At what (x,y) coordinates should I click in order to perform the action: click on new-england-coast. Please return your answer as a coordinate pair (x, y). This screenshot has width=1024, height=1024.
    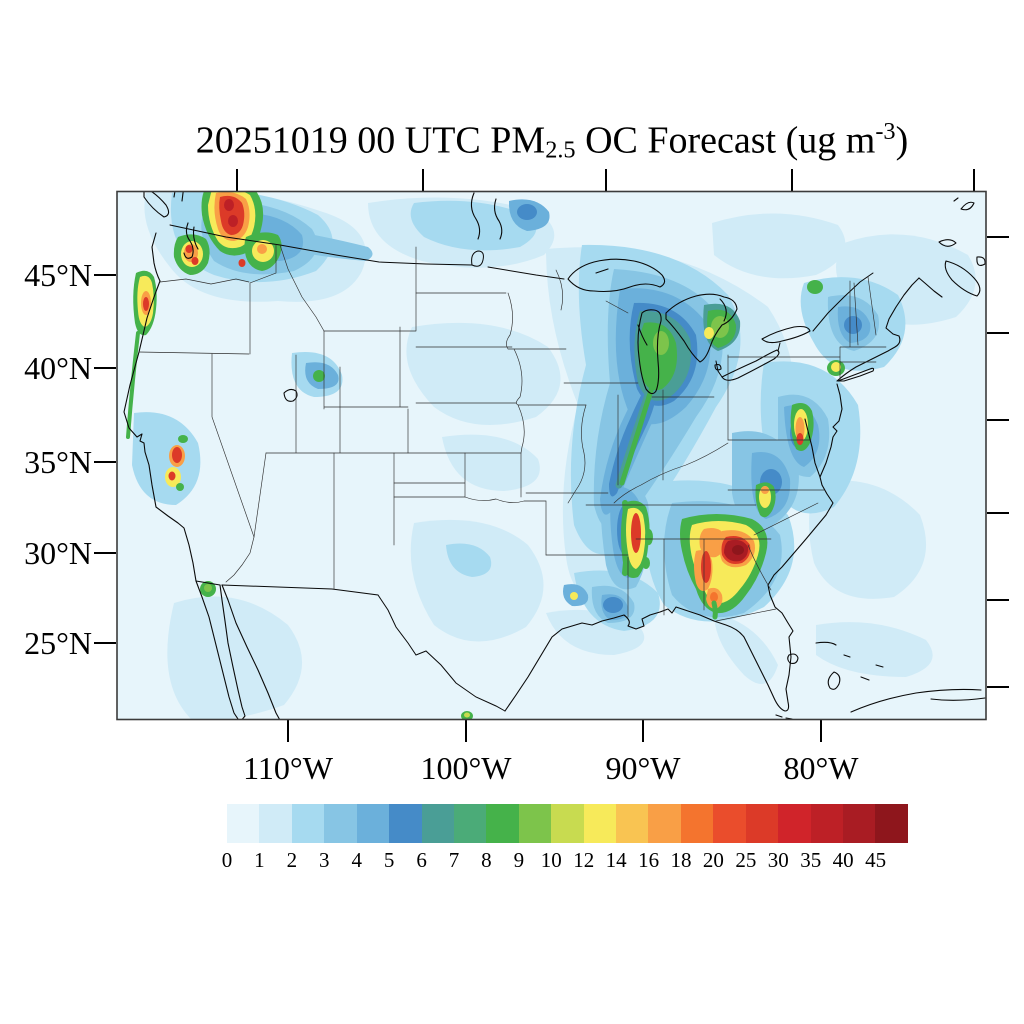
    Looking at the image, I should click on (878, 329).